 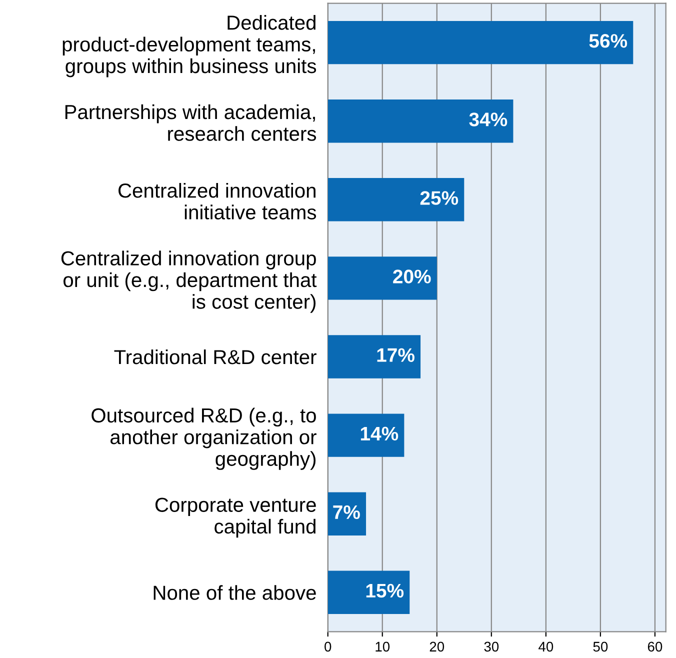 I want to click on data-label: 25%, so click(x=439, y=198).